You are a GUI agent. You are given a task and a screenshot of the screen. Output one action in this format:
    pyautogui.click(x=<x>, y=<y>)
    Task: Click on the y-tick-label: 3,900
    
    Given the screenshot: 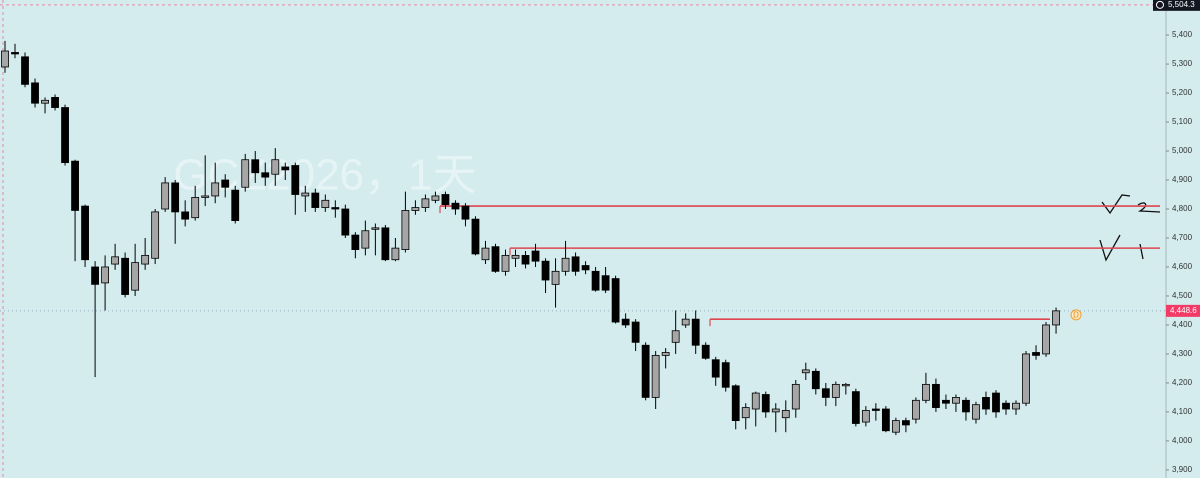 What is the action you would take?
    pyautogui.click(x=1182, y=469)
    